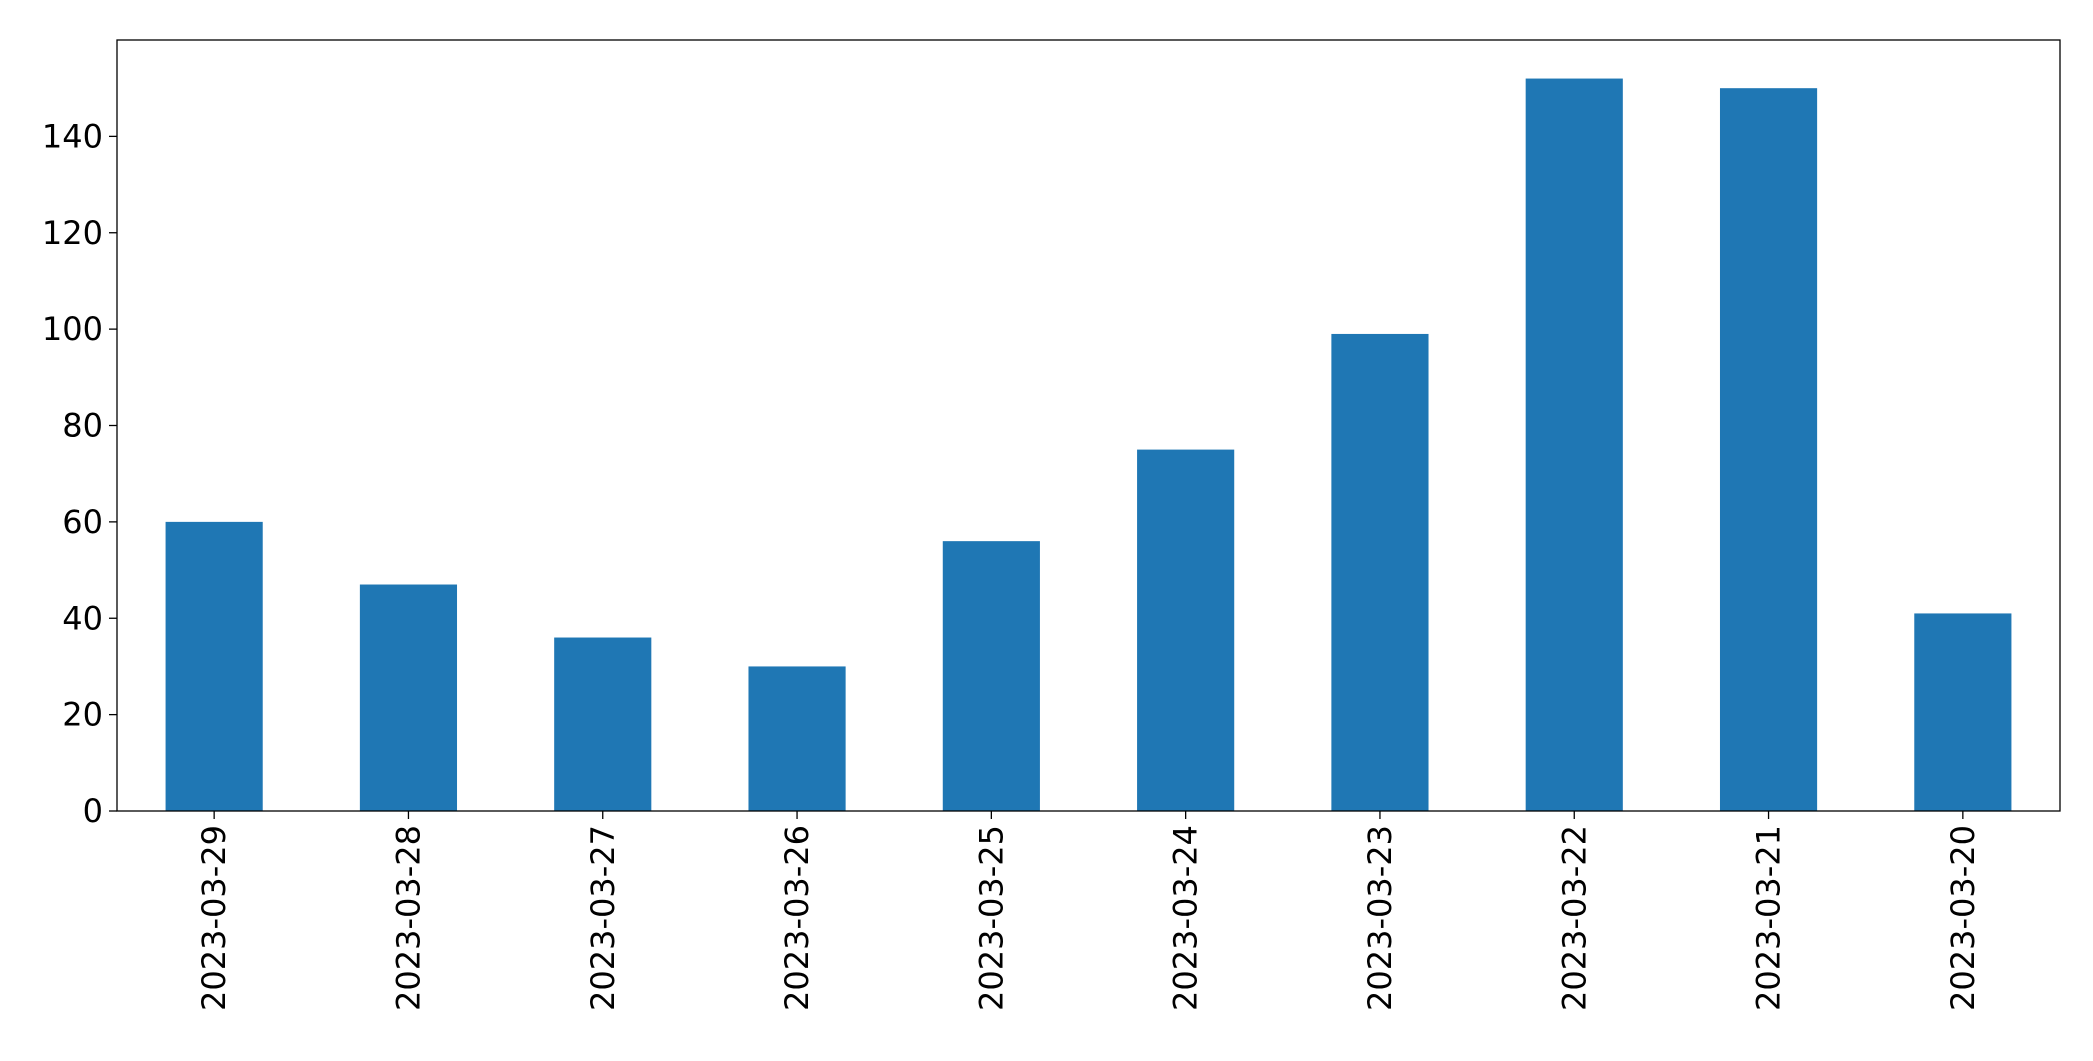 The height and width of the screenshot is (1061, 2093). Describe the element at coordinates (1963, 918) in the screenshot. I see `x-tick-label: 2023-03-20` at that location.